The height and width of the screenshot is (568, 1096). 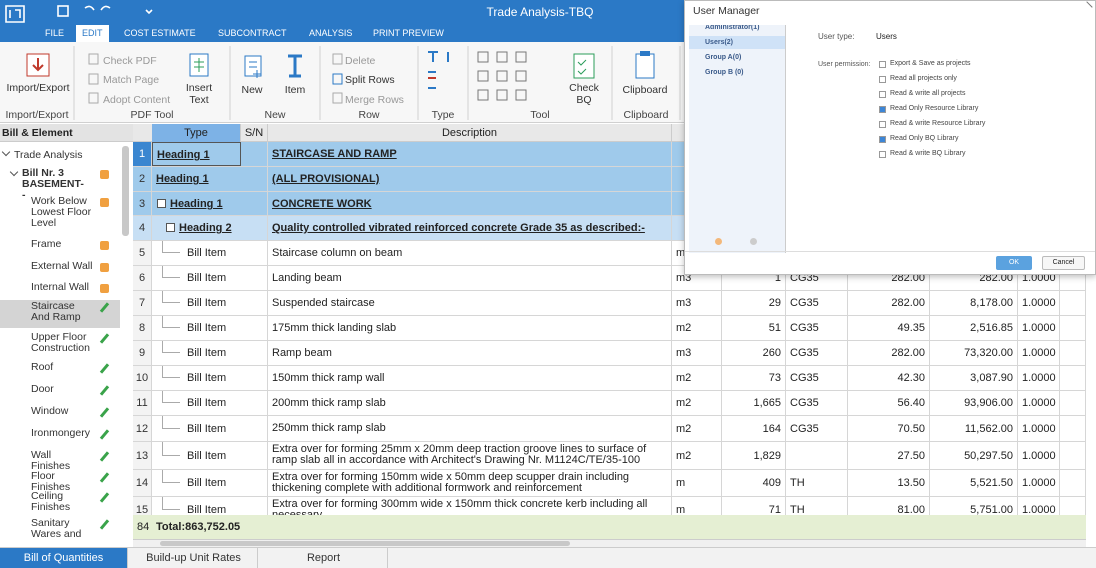 What do you see at coordinates (60, 435) in the screenshot?
I see `tree-item: Ironmongery` at bounding box center [60, 435].